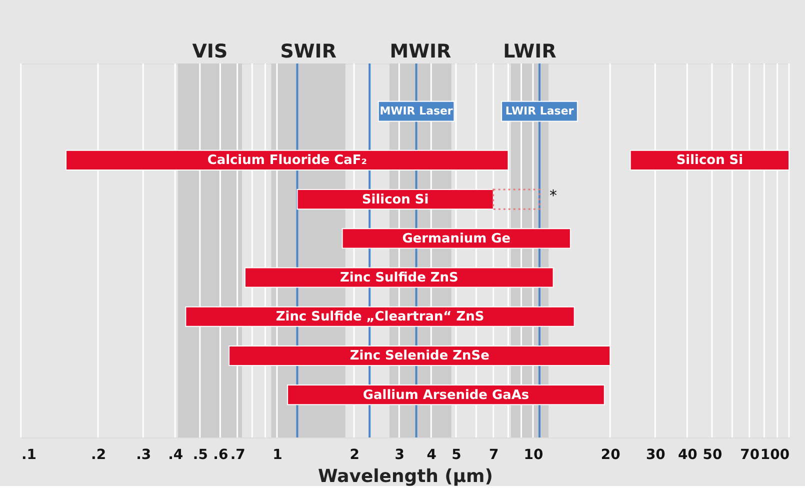 This screenshot has height=488, width=805. Describe the element at coordinates (750, 454) in the screenshot. I see `x-tick-label: 70` at that location.